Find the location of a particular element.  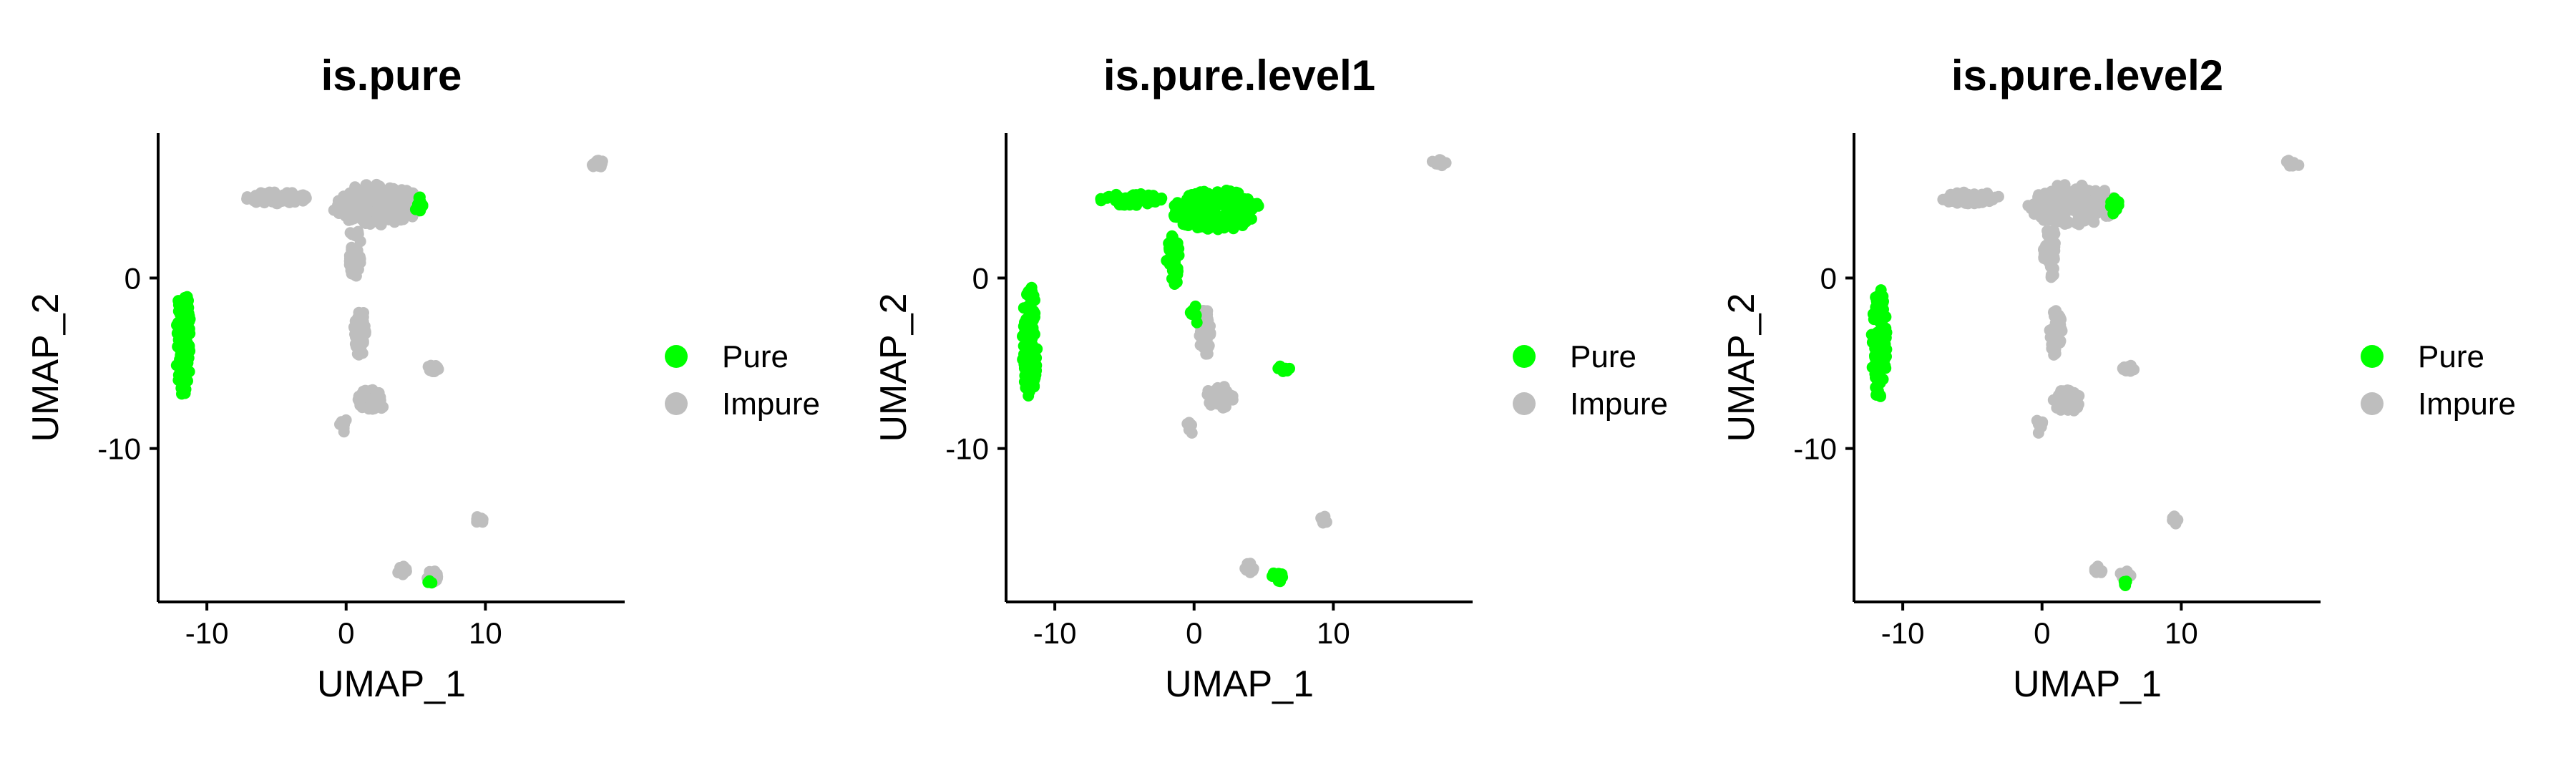

cluster-bottom-pure-spot is located at coordinates (2125, 583).